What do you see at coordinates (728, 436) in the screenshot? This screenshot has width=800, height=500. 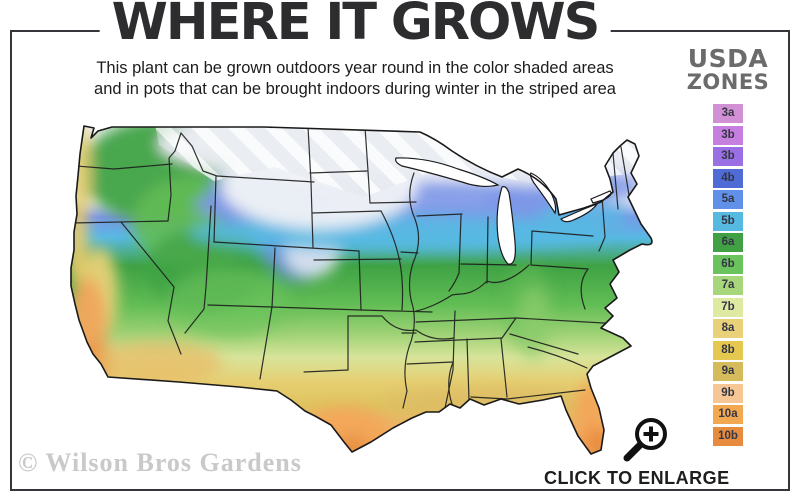 I see `zone-chip-10b: 10b` at bounding box center [728, 436].